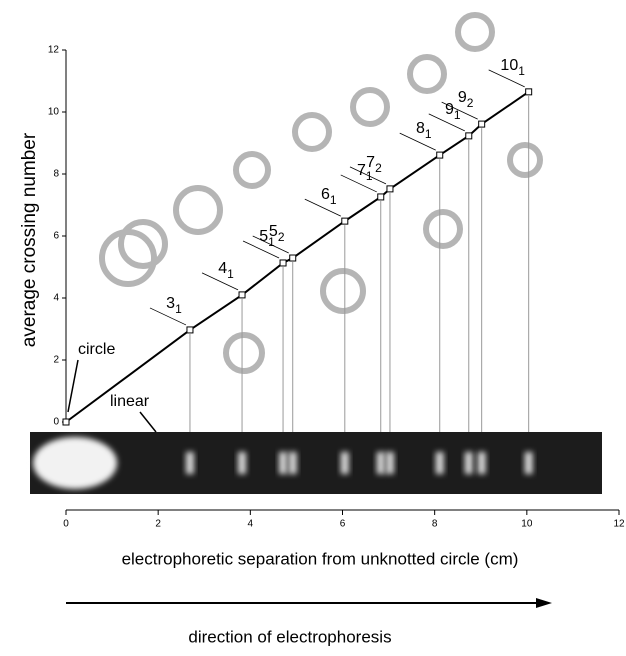  What do you see at coordinates (54, 112) in the screenshot?
I see `y-tick-label: 10` at bounding box center [54, 112].